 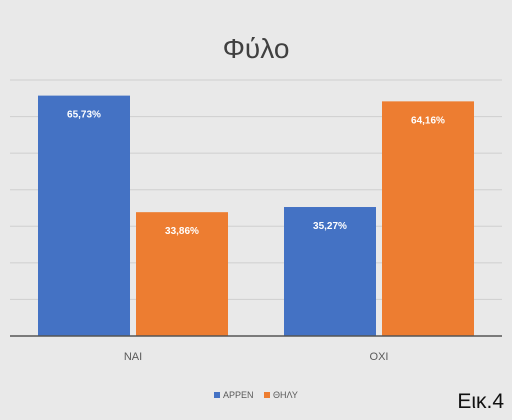 What do you see at coordinates (428, 120) in the screenshot?
I see `bar-data-label: 64,16%` at bounding box center [428, 120].